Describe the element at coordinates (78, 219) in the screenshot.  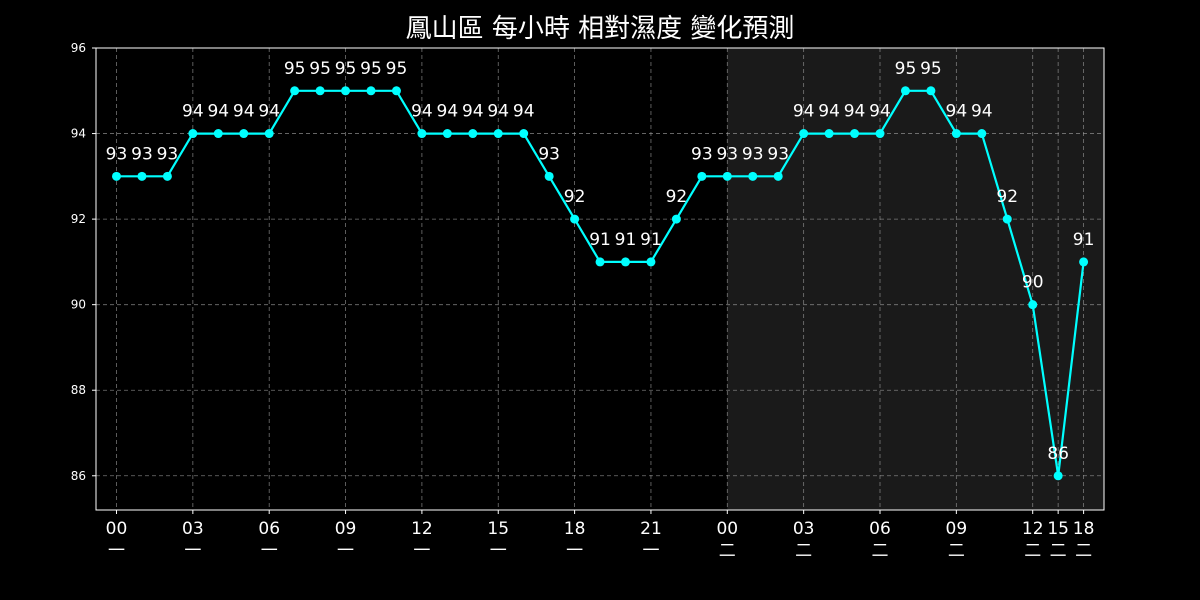
I see `y-tick-label: 92` at that location.